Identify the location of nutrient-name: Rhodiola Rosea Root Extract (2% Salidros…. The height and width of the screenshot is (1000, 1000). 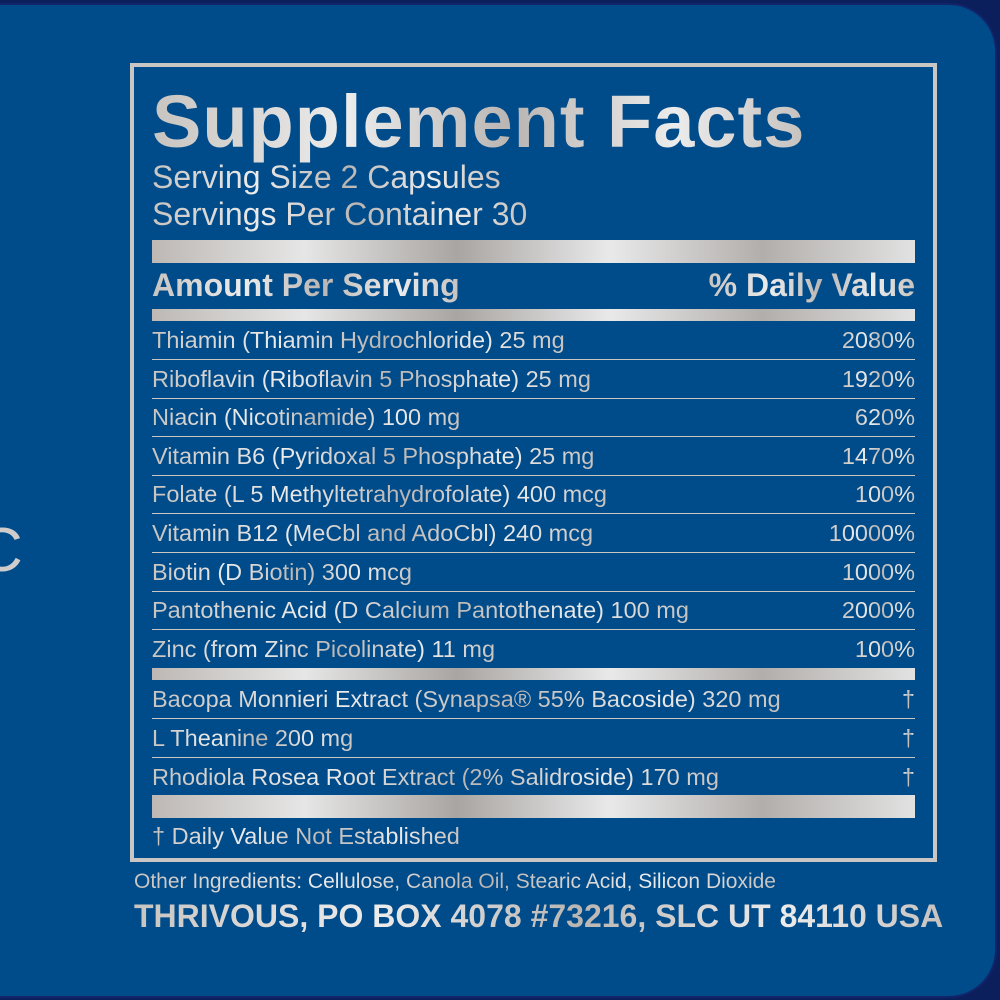
(435, 776).